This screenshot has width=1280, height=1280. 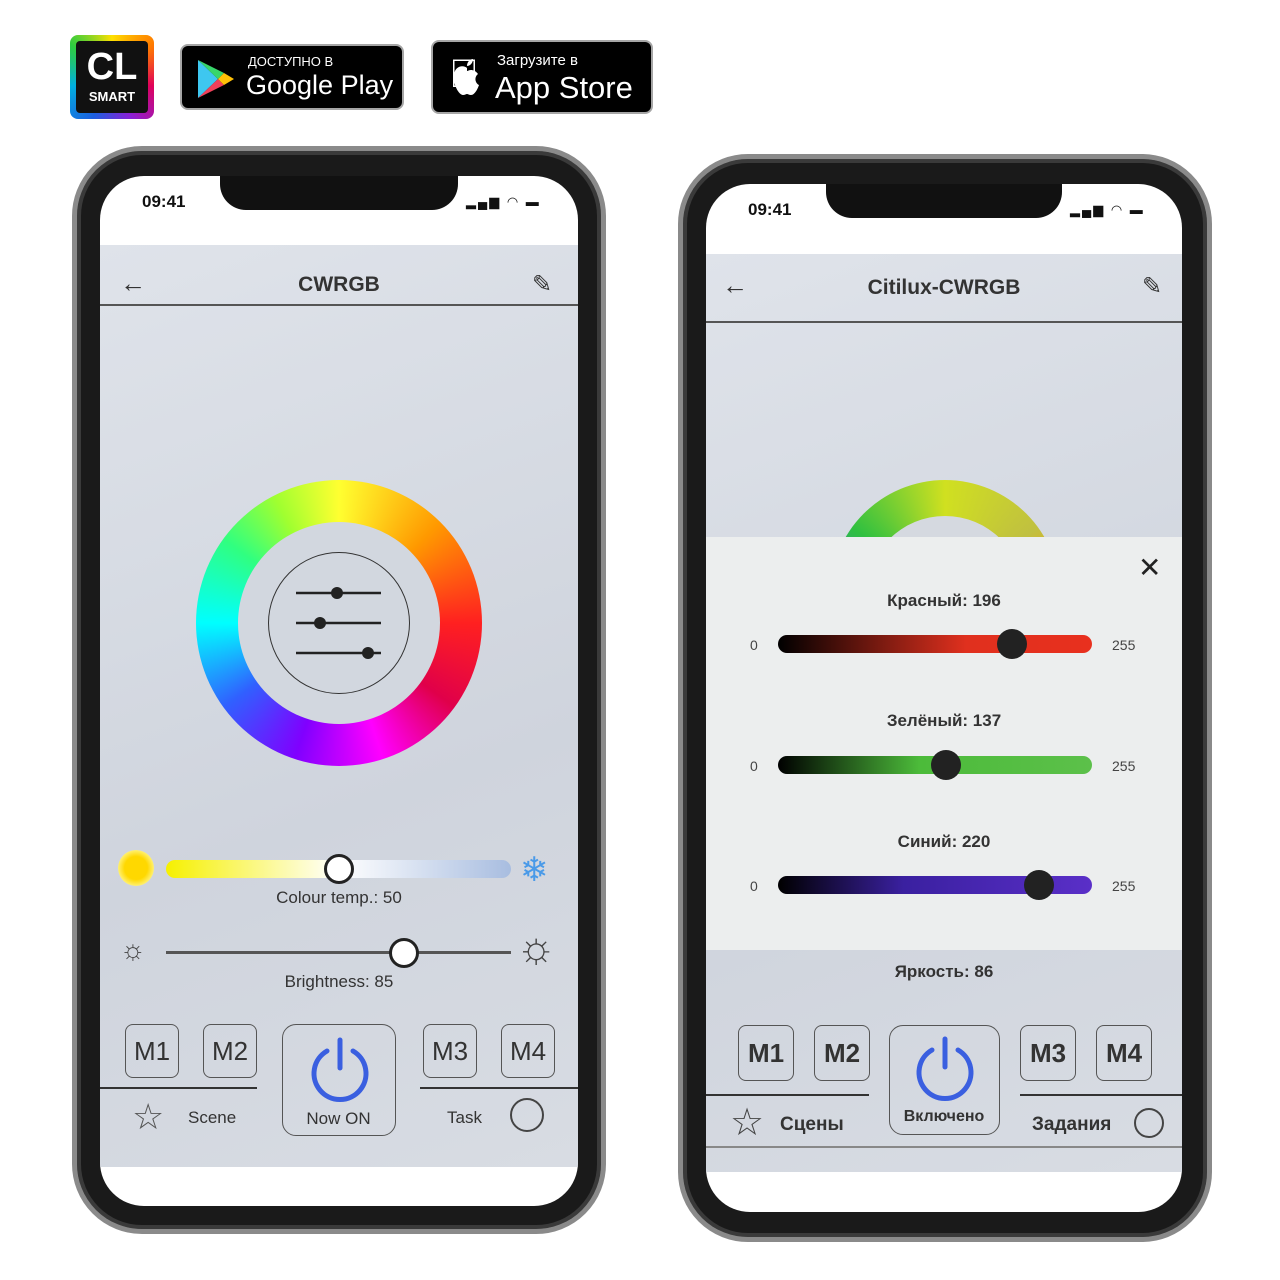 What do you see at coordinates (339, 284) in the screenshot?
I see `device-title: CWRGB` at bounding box center [339, 284].